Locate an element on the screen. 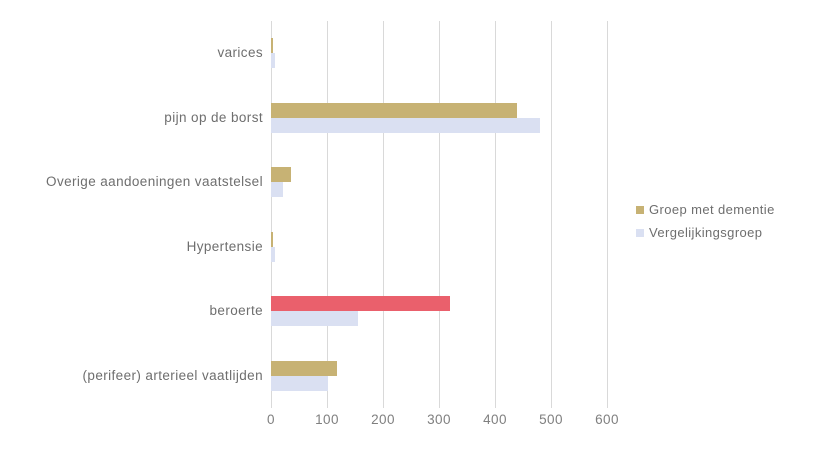  x-tick-label: 200 is located at coordinates (383, 419).